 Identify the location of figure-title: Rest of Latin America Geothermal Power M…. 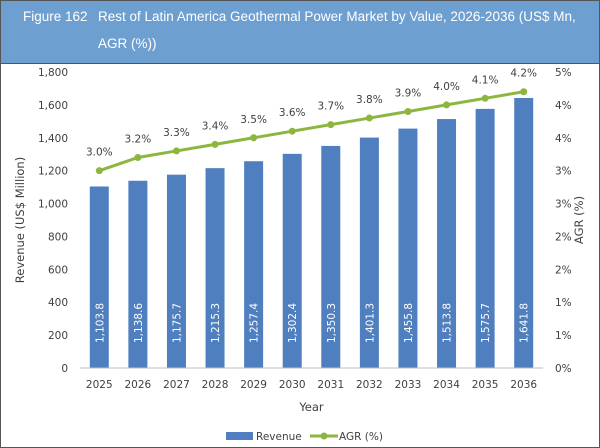
(337, 30).